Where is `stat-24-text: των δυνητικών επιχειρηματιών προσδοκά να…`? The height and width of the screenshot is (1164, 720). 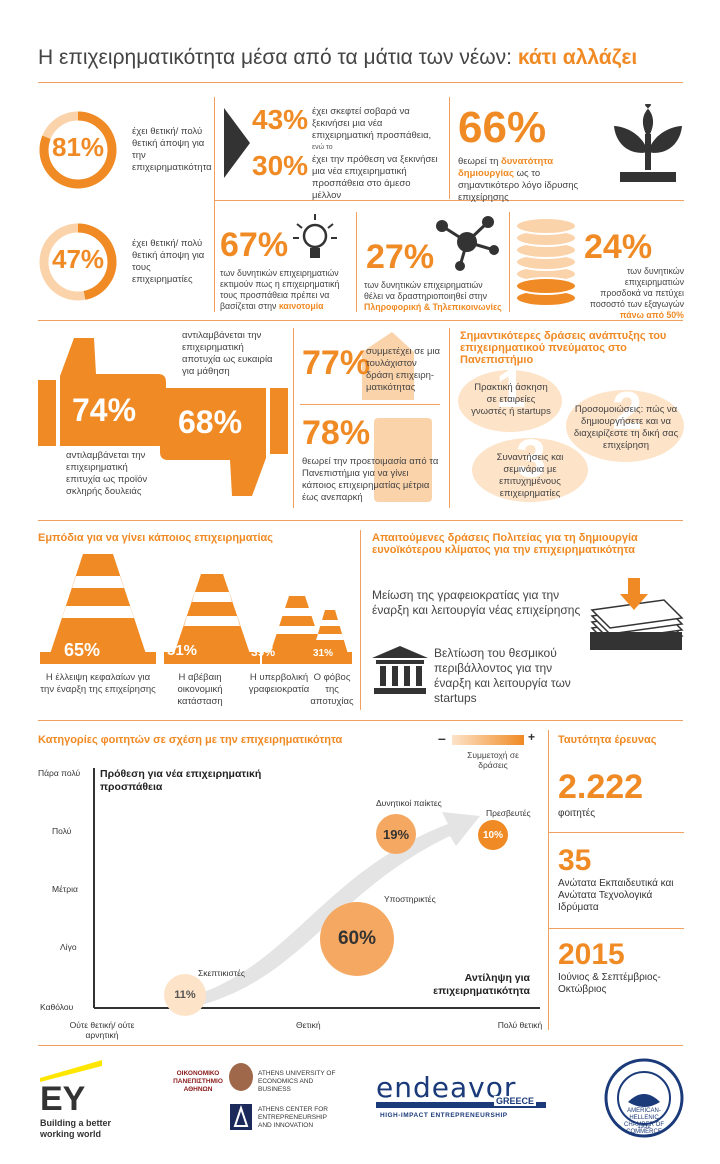
stat-24-text: των δυνητικών επιχειρηματιών προσδοκά να… is located at coordinates (636, 293).